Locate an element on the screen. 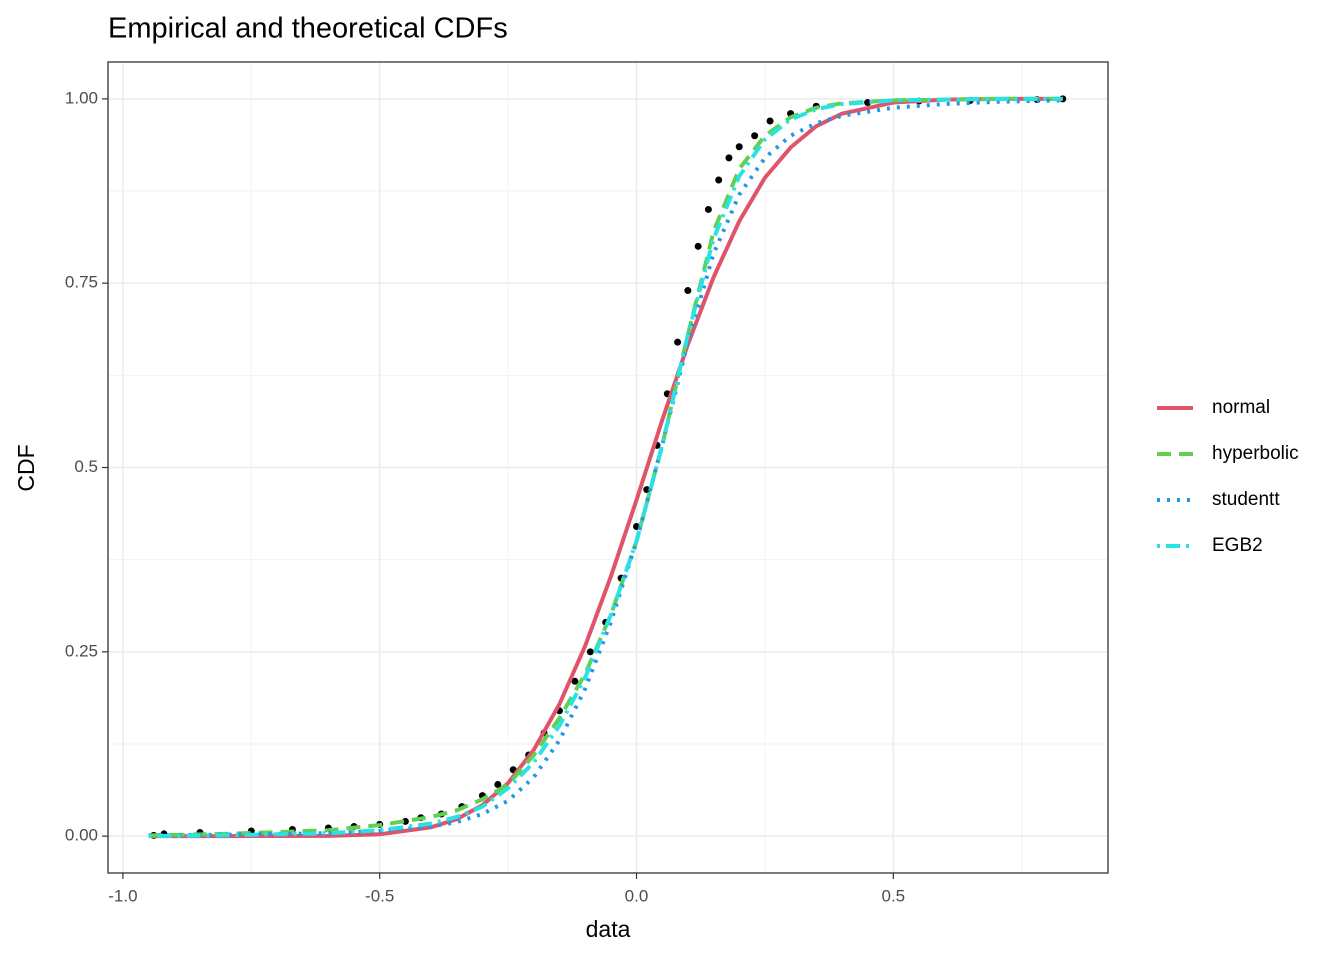  x-axis-label: data is located at coordinates (608, 929).